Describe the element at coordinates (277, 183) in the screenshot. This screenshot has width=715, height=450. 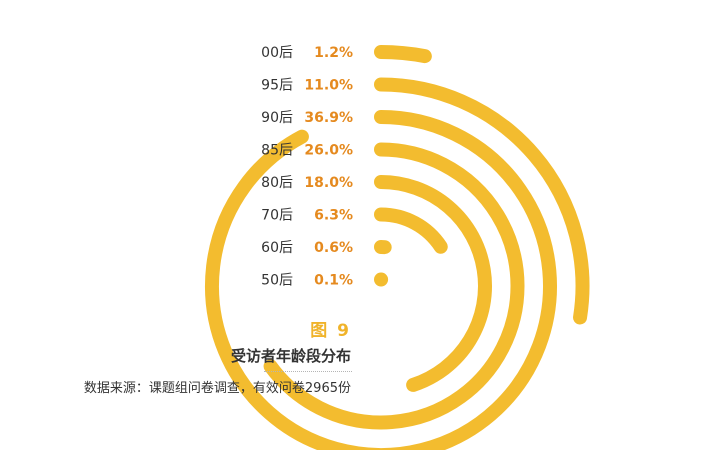
I see `category-label: 80后` at that location.